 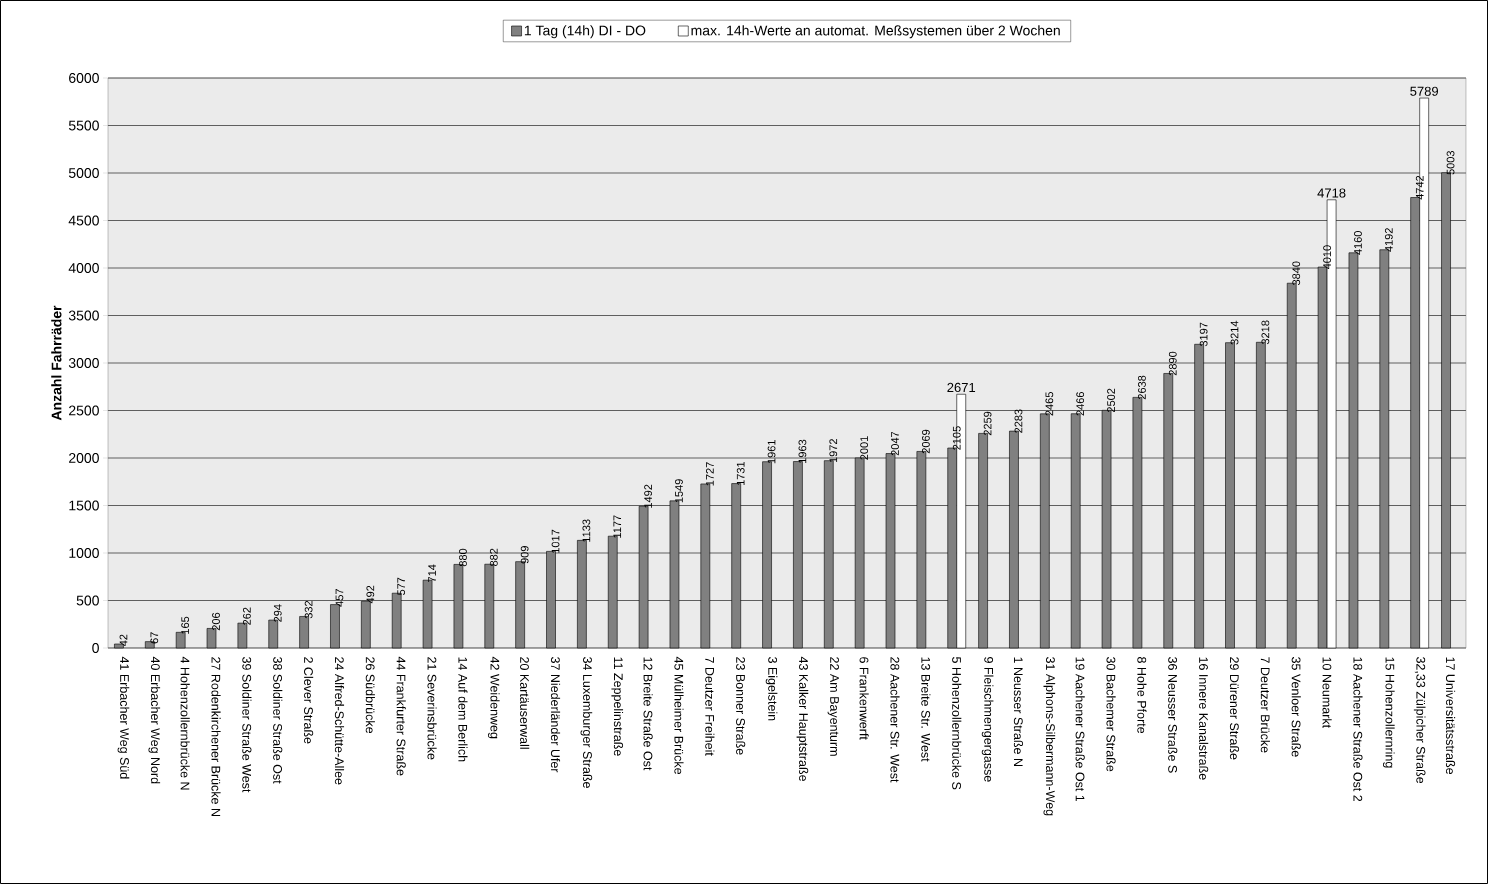 What do you see at coordinates (741, 706) in the screenshot?
I see `x-tick-label: 23 Bonner Straße` at bounding box center [741, 706].